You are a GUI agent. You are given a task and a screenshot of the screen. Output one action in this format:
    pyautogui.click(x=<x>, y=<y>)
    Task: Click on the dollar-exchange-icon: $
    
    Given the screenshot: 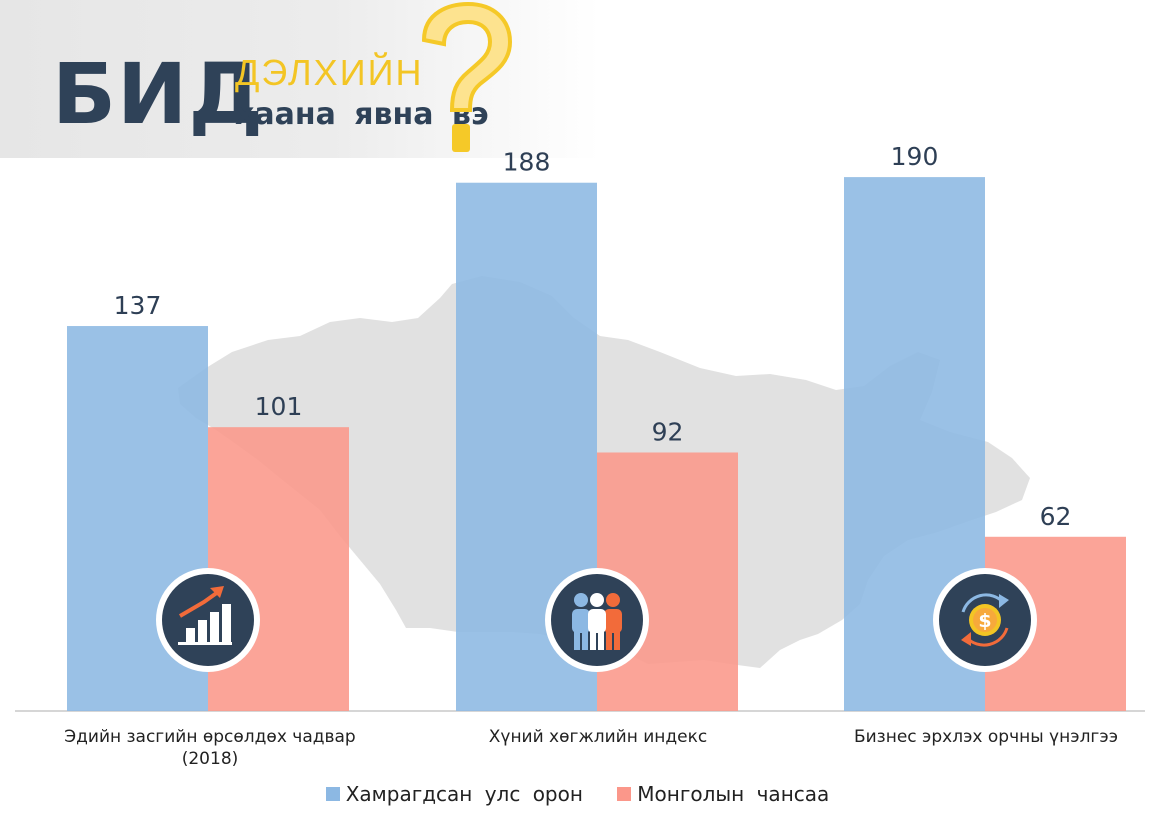 What is the action you would take?
    pyautogui.click(x=985, y=620)
    